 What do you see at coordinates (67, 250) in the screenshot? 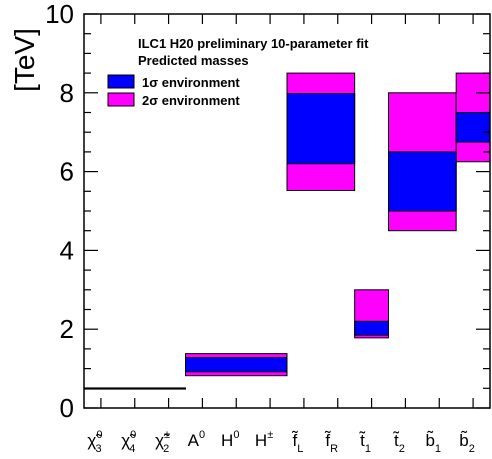
I see `y-tick-label: 4` at bounding box center [67, 250].